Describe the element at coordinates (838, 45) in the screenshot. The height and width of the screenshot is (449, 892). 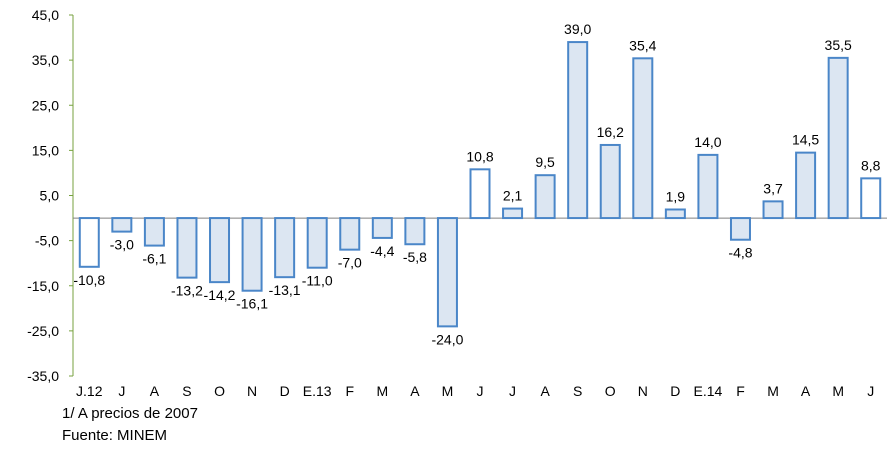
I see `data-label: 35,5` at that location.